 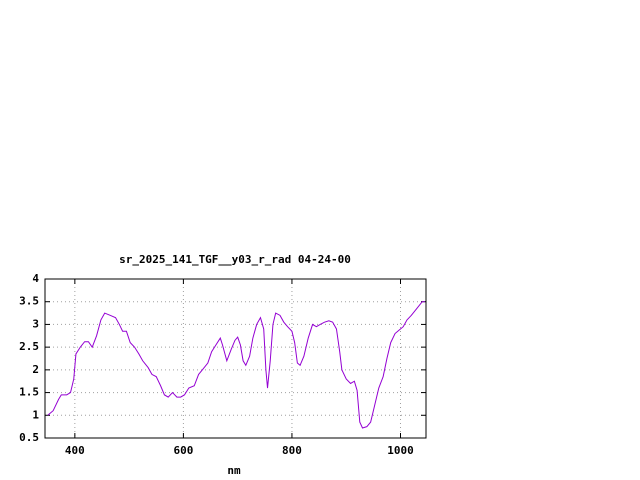 What do you see at coordinates (29, 437) in the screenshot?
I see `y-tick-label: 0.5` at bounding box center [29, 437].